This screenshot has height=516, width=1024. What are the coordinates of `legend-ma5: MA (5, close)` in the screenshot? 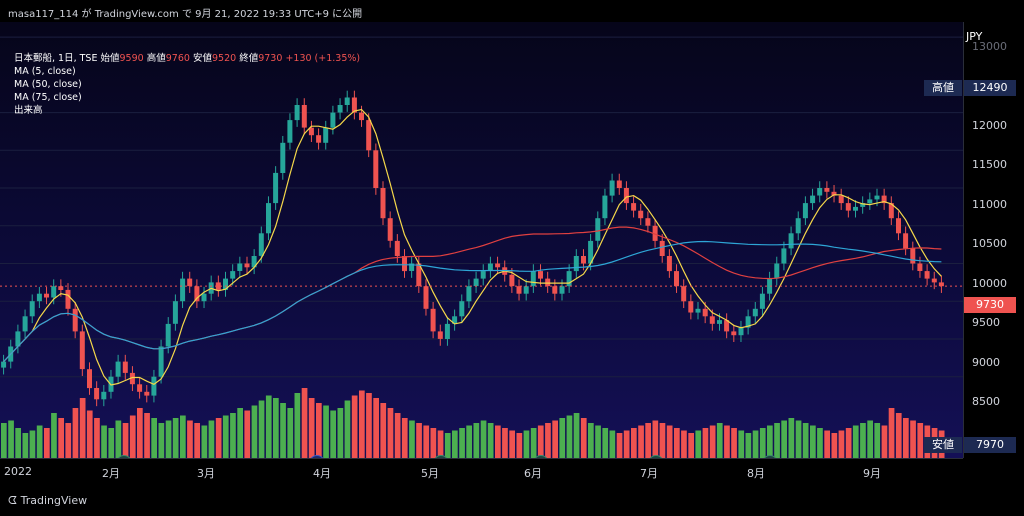 It's located at (45, 71).